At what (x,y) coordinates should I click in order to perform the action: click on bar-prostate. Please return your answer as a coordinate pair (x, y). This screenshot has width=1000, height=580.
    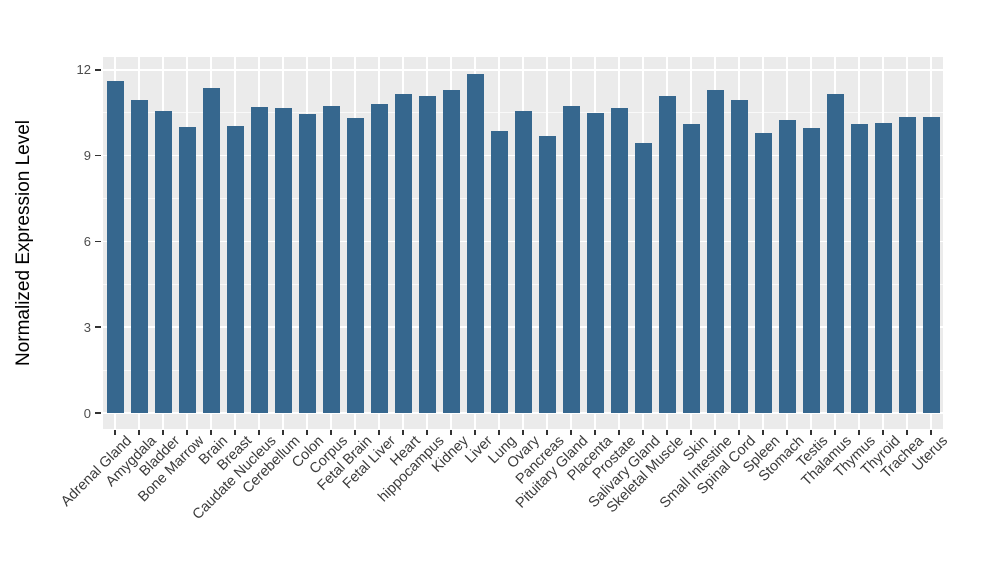
    Looking at the image, I should click on (619, 260).